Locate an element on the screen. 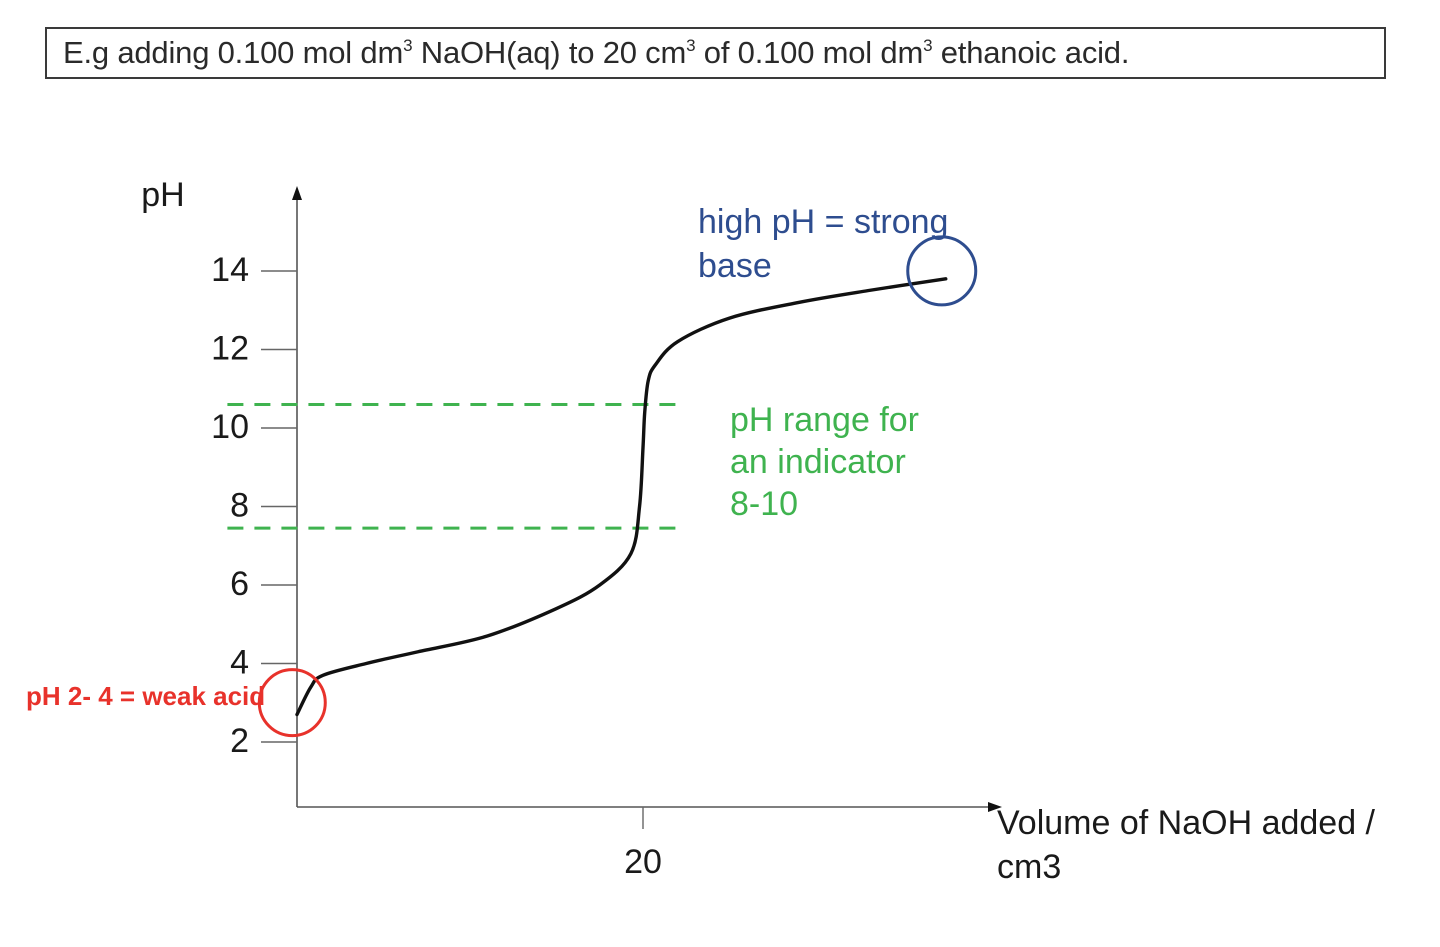 Image resolution: width=1440 pixels, height=947 pixels. strong-base-circle is located at coordinates (942, 271).